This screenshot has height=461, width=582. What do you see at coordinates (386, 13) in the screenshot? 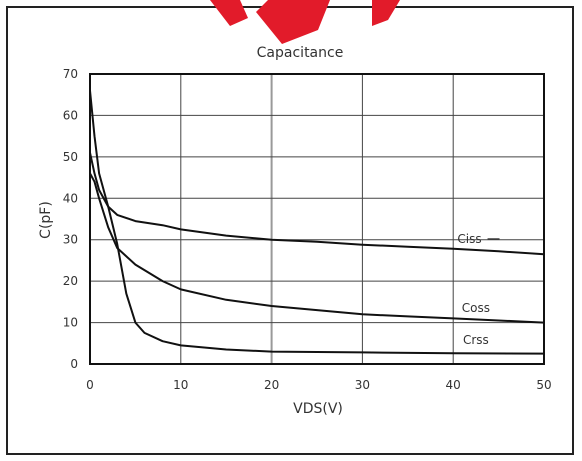
I see `watermark-shape-right` at bounding box center [386, 13].